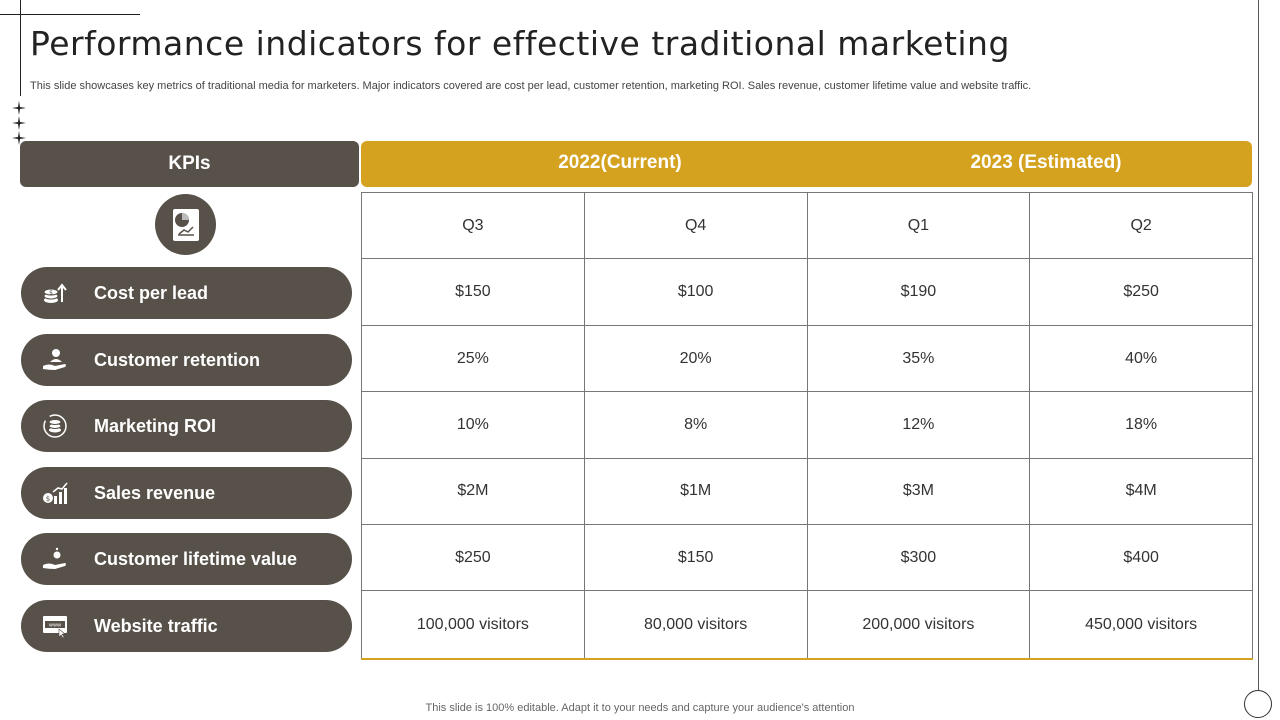  I want to click on kpi-label: Marketing ROI, so click(155, 425).